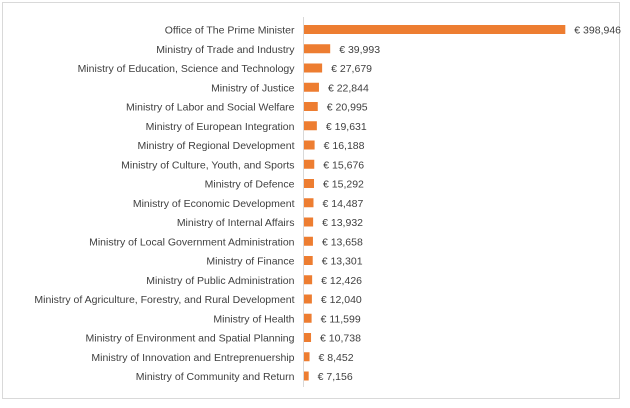 The image size is (630, 408). Describe the element at coordinates (342, 242) in the screenshot. I see `value-label: € 13,658` at that location.